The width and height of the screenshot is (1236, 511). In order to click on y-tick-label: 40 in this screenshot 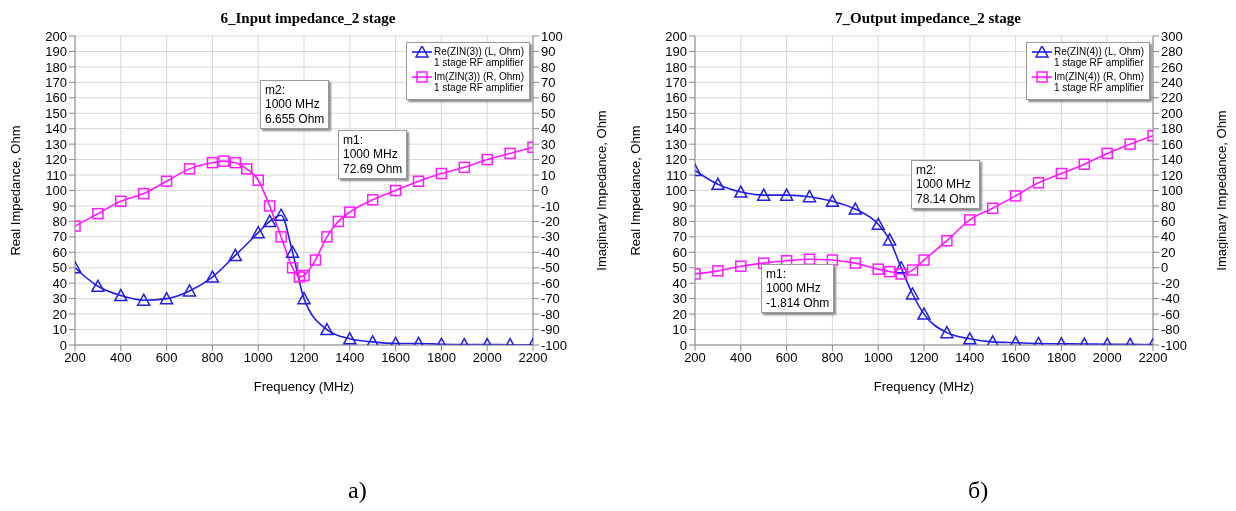, I will do `click(59, 283)`.